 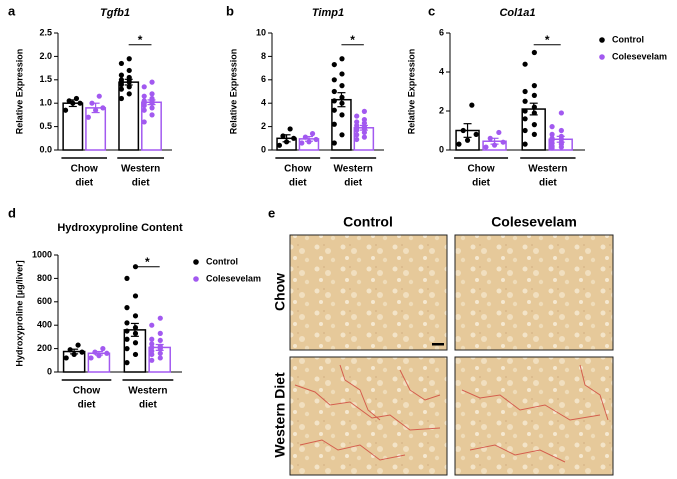 I want to click on y-tick-label: 2.0, so click(x=45, y=56).